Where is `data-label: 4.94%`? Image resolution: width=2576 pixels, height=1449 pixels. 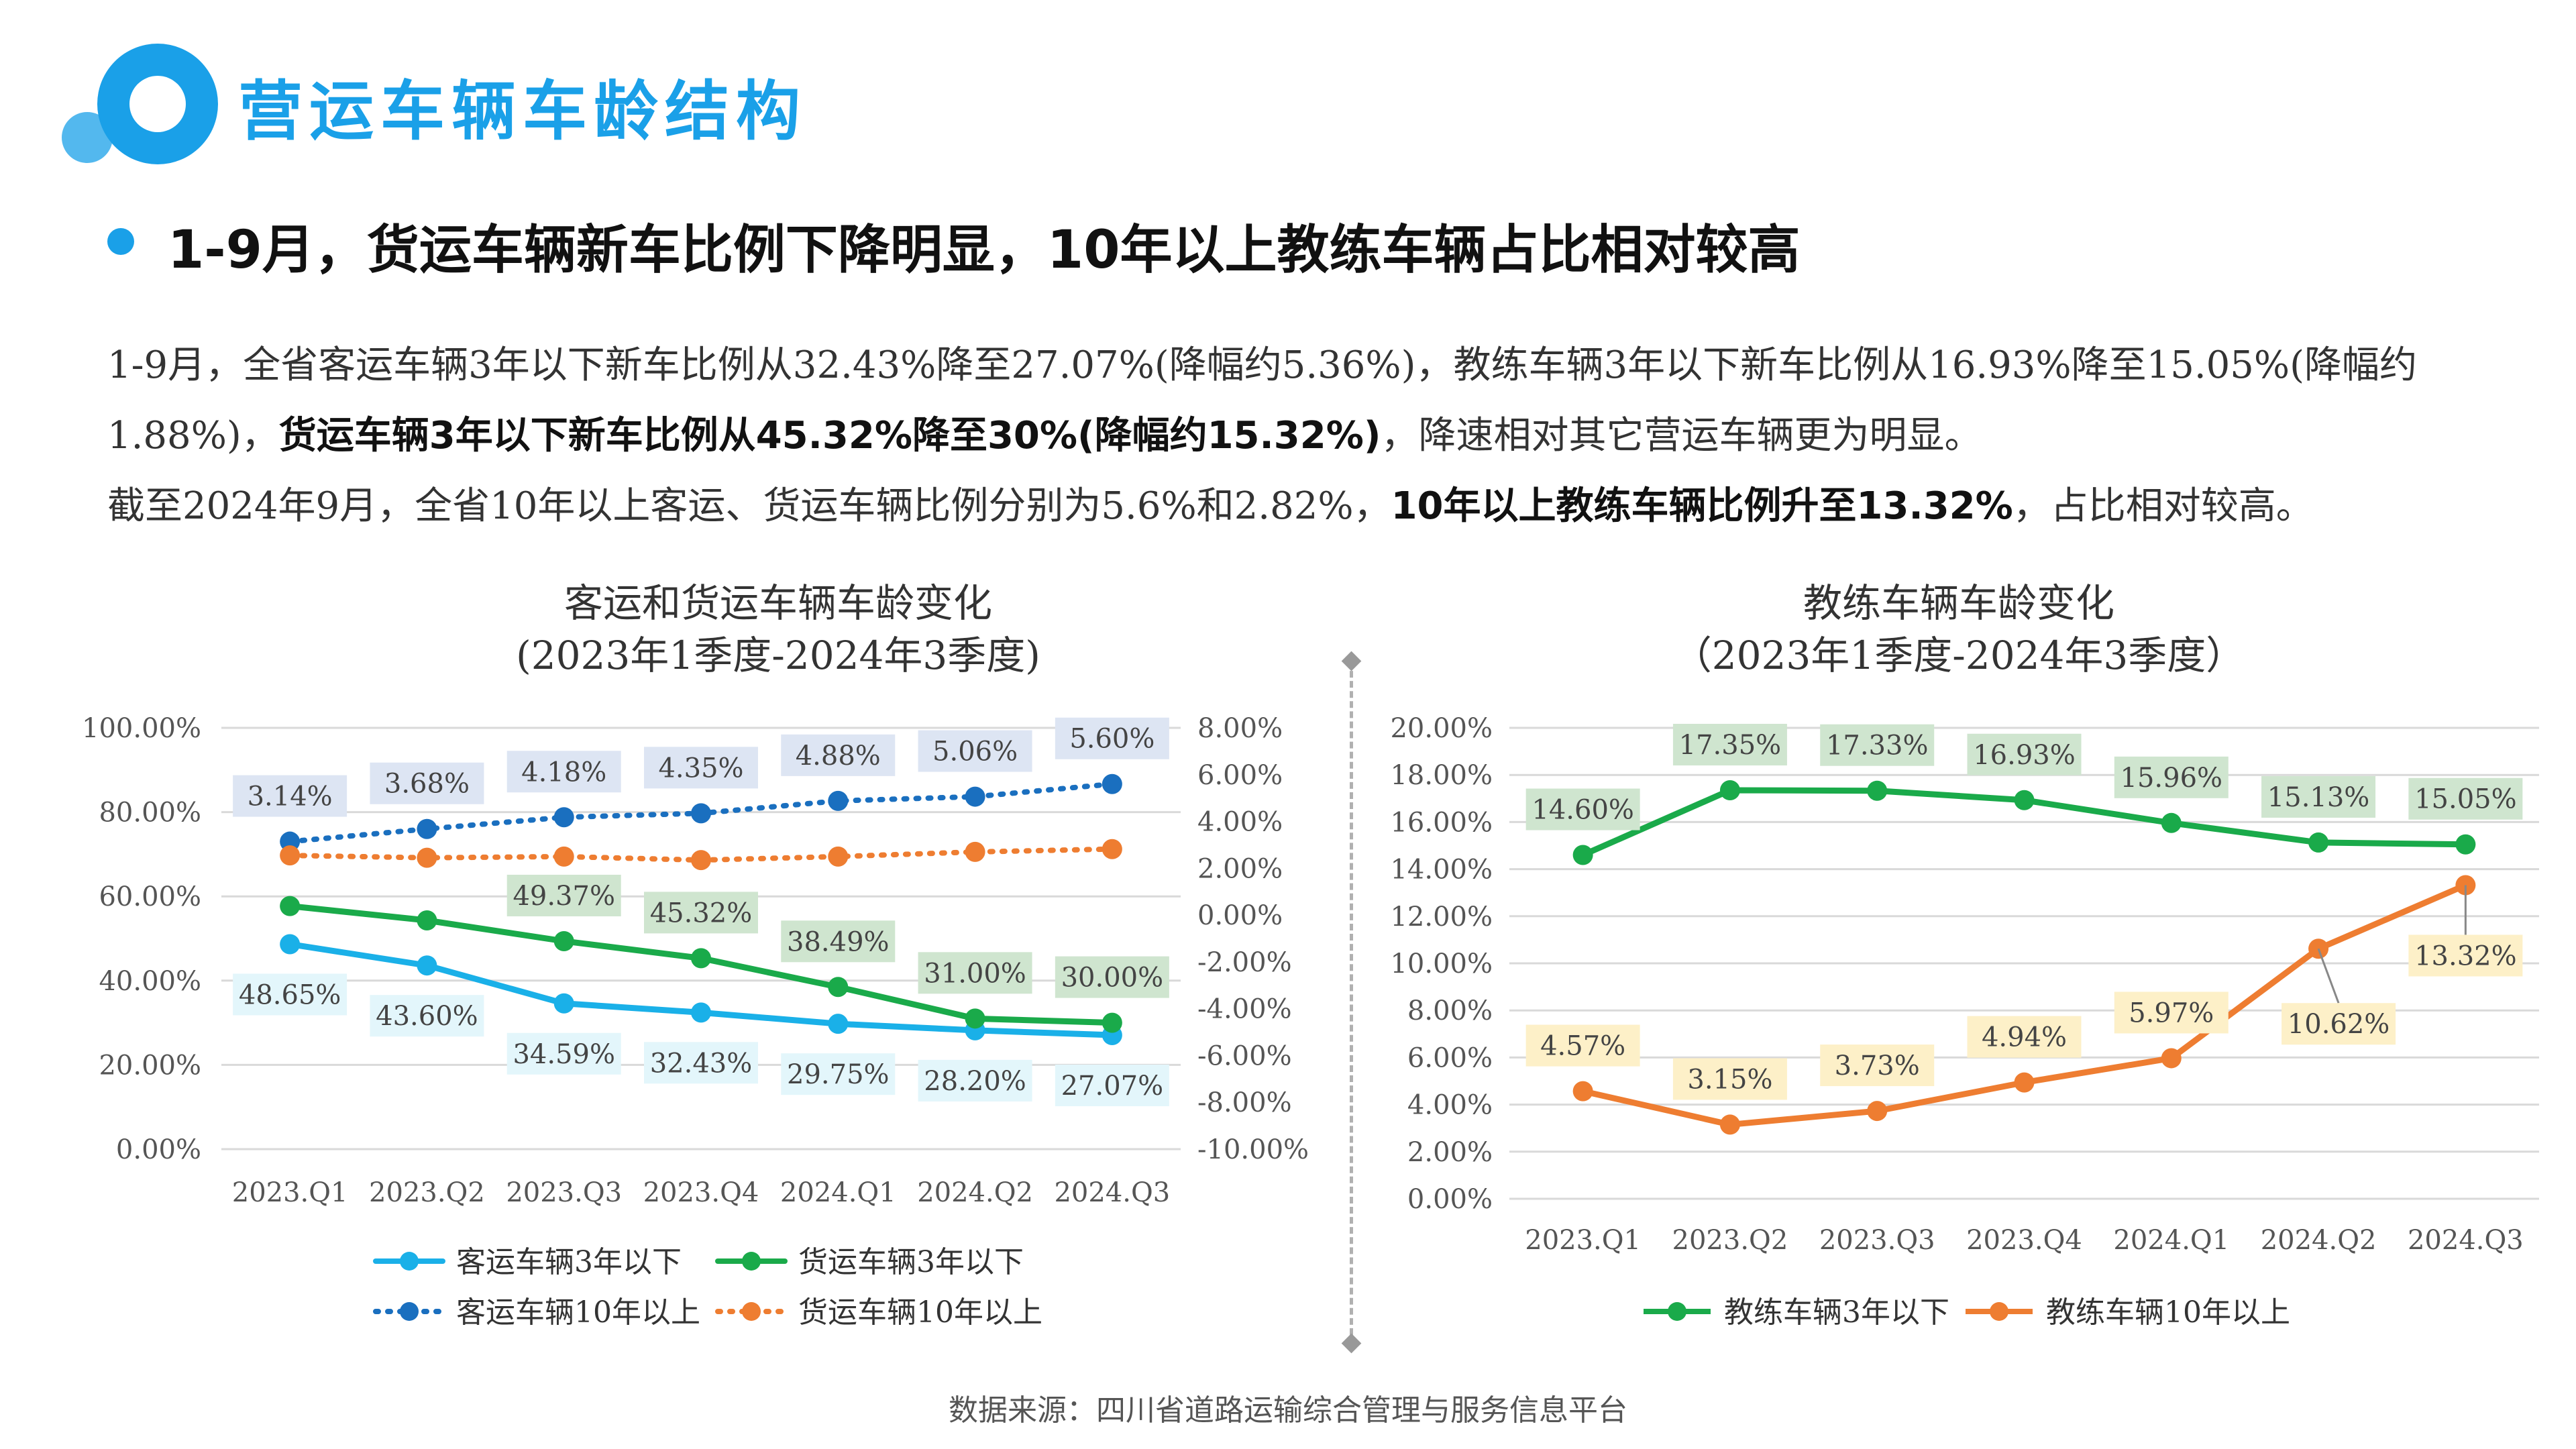
data-label: 4.94% is located at coordinates (2024, 1037).